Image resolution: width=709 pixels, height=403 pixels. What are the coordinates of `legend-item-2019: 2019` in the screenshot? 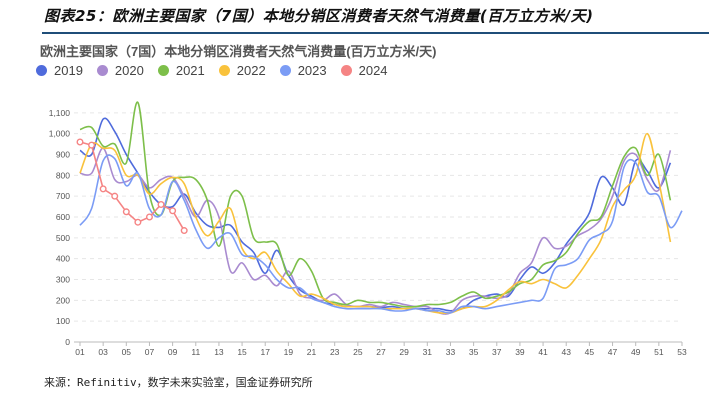 It's located at (59, 70).